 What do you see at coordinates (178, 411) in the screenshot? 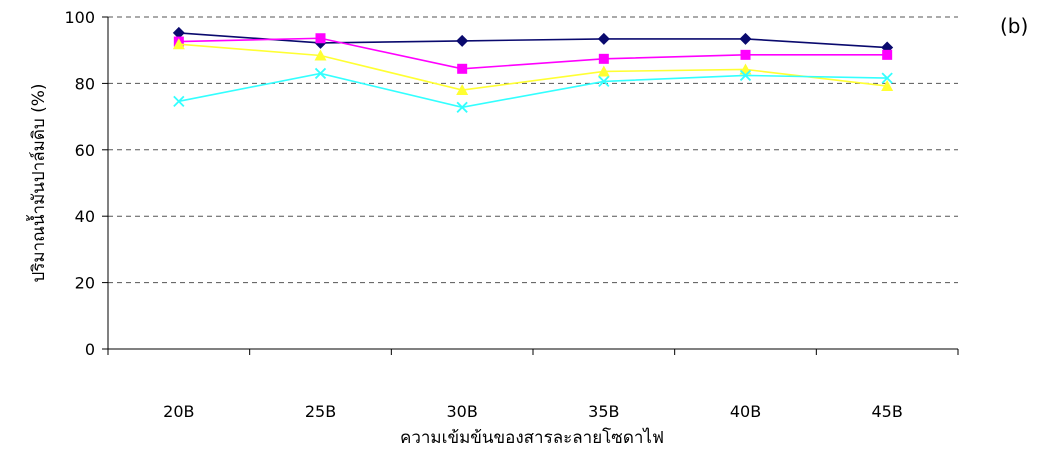
I see `x-tick-label-20B: 20B` at bounding box center [178, 411].